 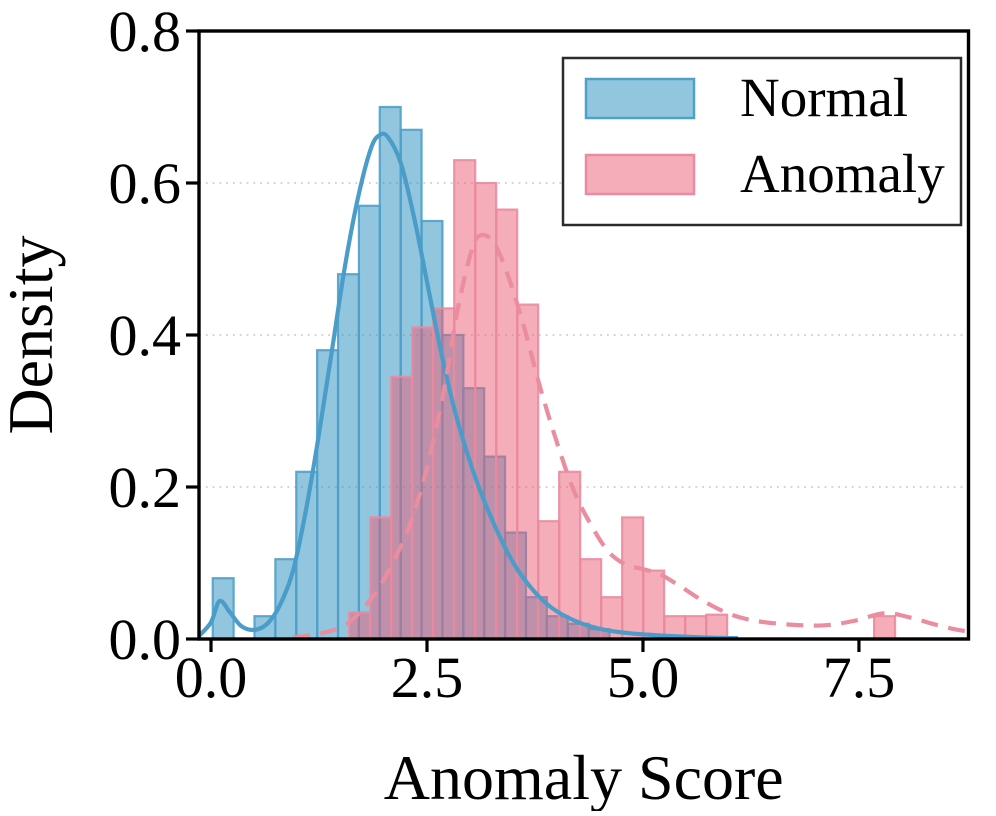 I want to click on y-tick-label: 0.6, so click(x=145, y=183).